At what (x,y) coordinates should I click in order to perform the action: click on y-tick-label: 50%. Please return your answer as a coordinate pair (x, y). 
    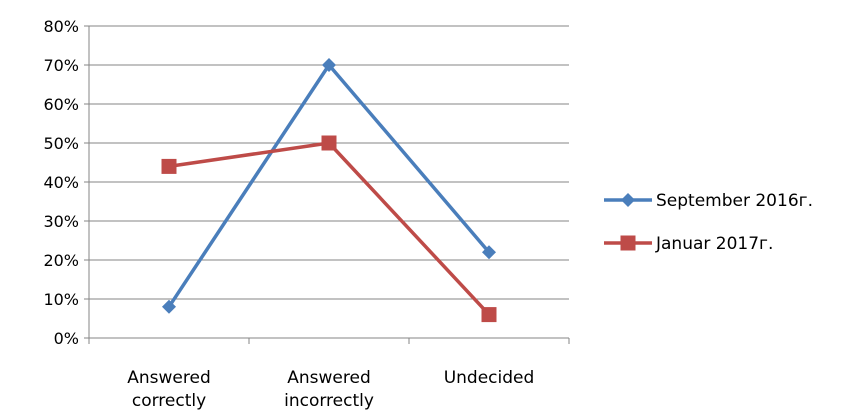
    Looking at the image, I should click on (61, 143).